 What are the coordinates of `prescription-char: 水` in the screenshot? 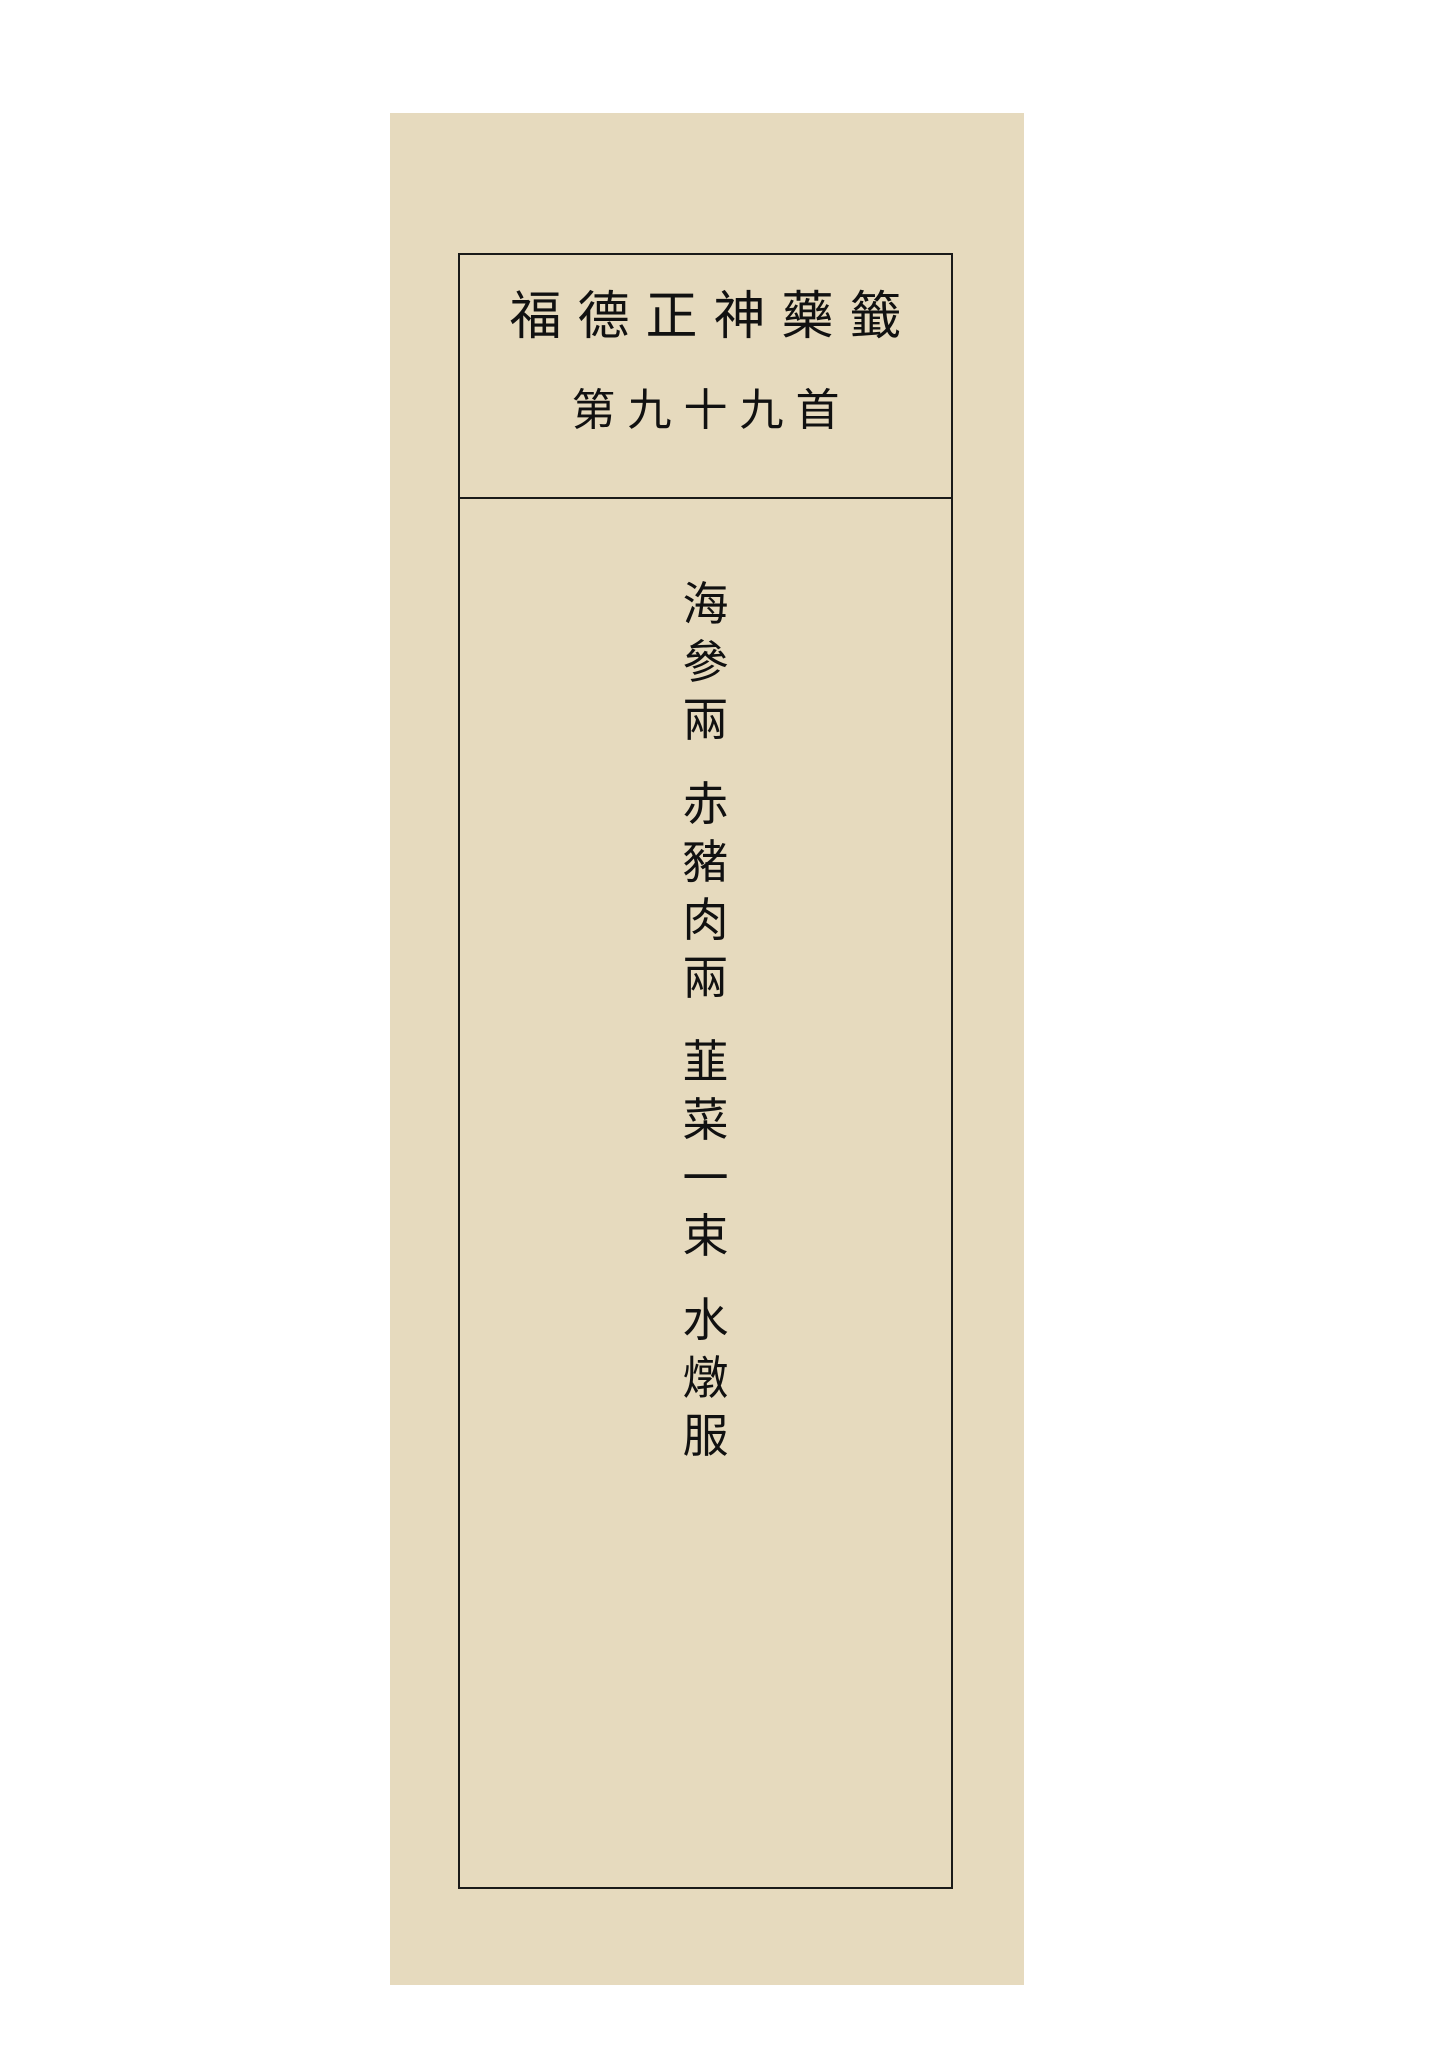 It's located at (705, 1320).